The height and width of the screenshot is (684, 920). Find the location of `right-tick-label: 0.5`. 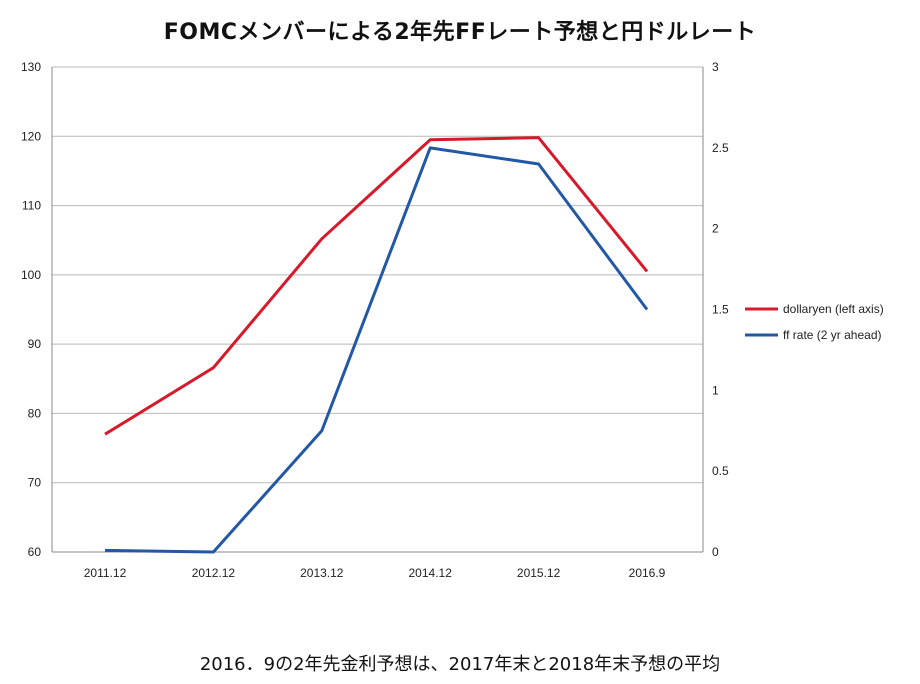

right-tick-label: 0.5 is located at coordinates (720, 471).